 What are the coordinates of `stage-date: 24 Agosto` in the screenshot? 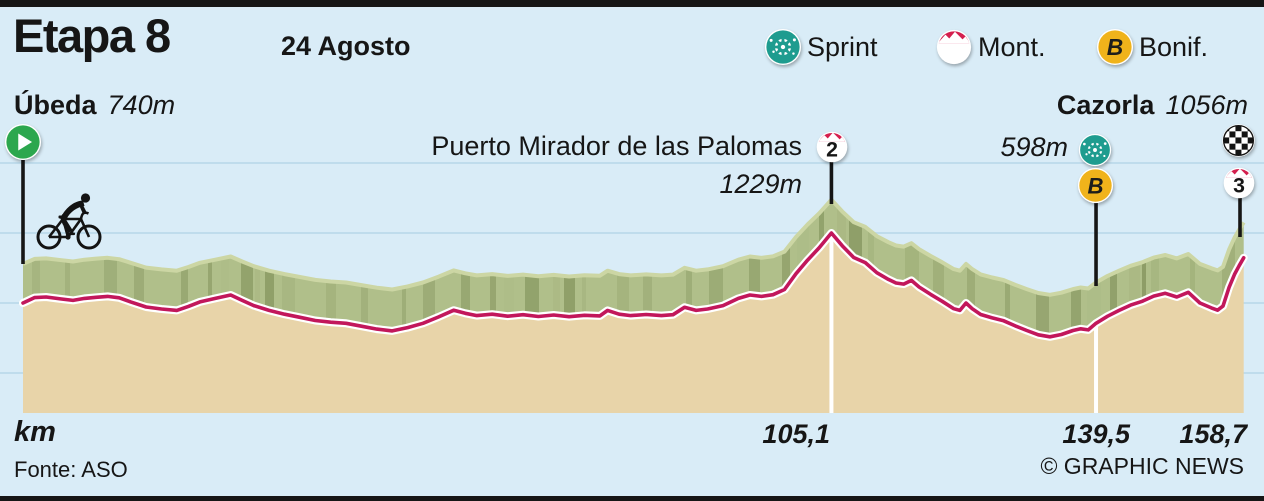 It's located at (346, 46).